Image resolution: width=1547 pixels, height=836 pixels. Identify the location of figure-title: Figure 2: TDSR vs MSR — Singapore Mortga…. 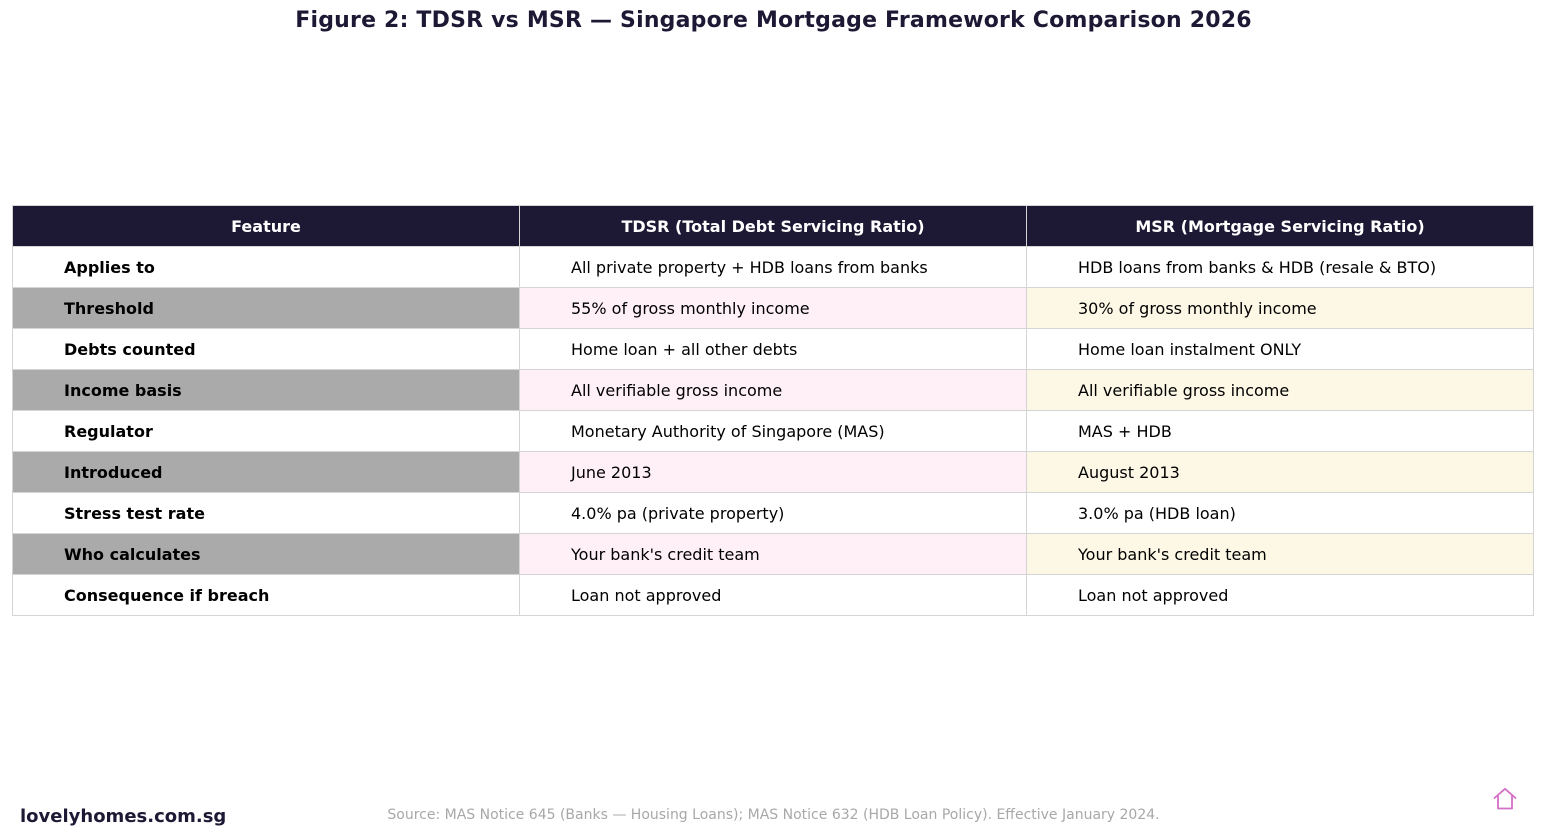
(773, 20).